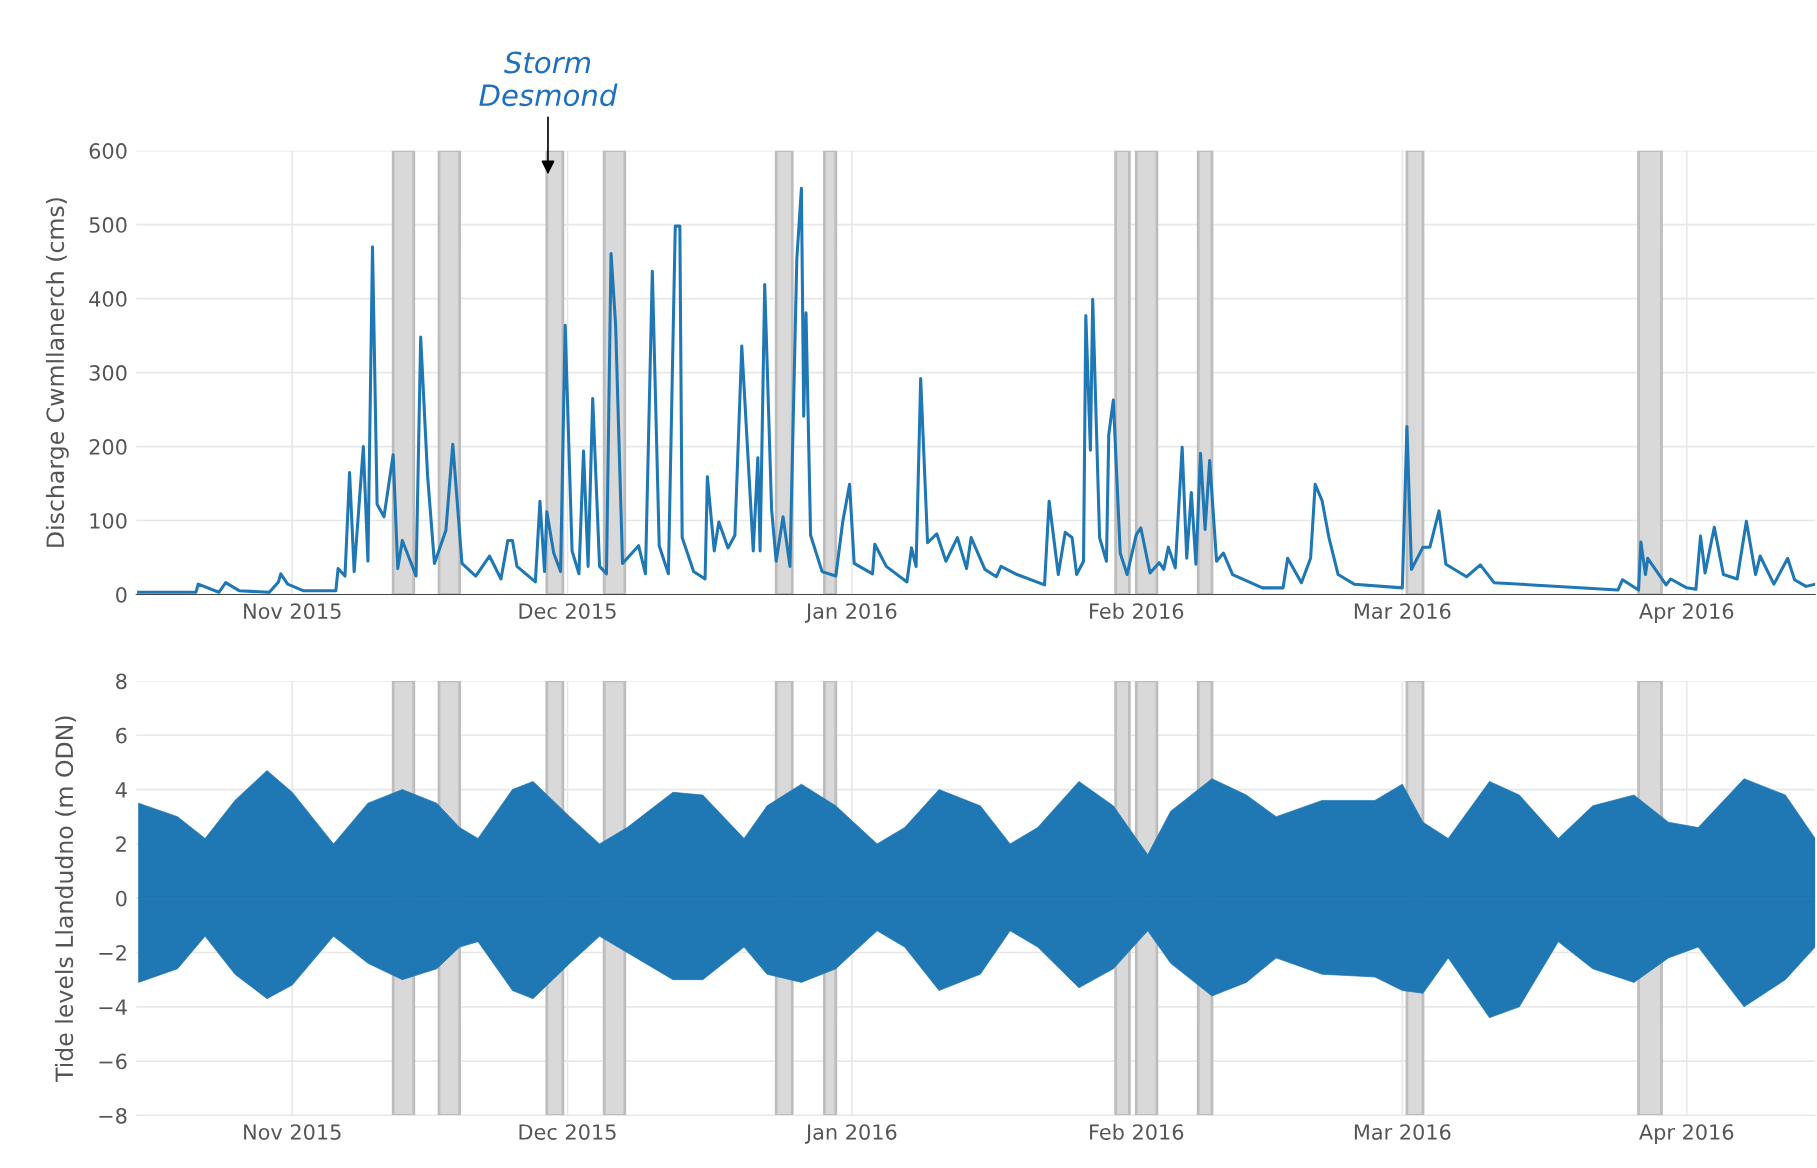 This screenshot has height=1168, width=1817. What do you see at coordinates (113, 1007) in the screenshot?
I see `y-tick-label: −4` at bounding box center [113, 1007].